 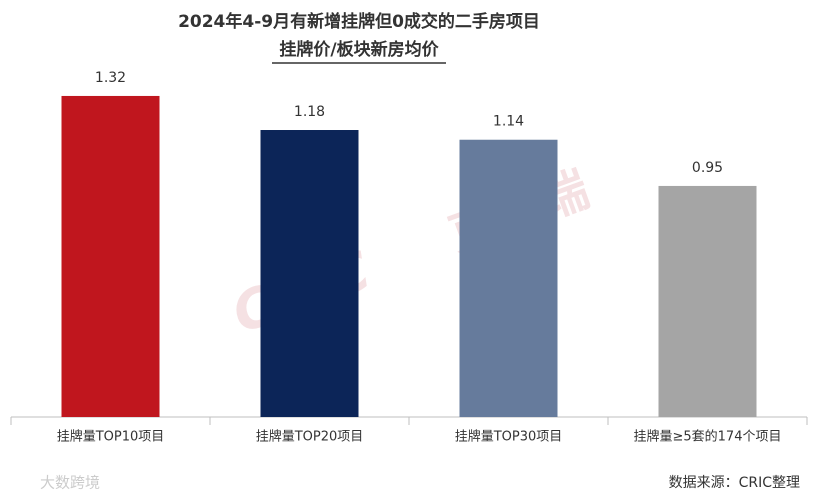 What do you see at coordinates (359, 49) in the screenshot?
I see `chart-title: 挂牌价/板块新房均价` at bounding box center [359, 49].